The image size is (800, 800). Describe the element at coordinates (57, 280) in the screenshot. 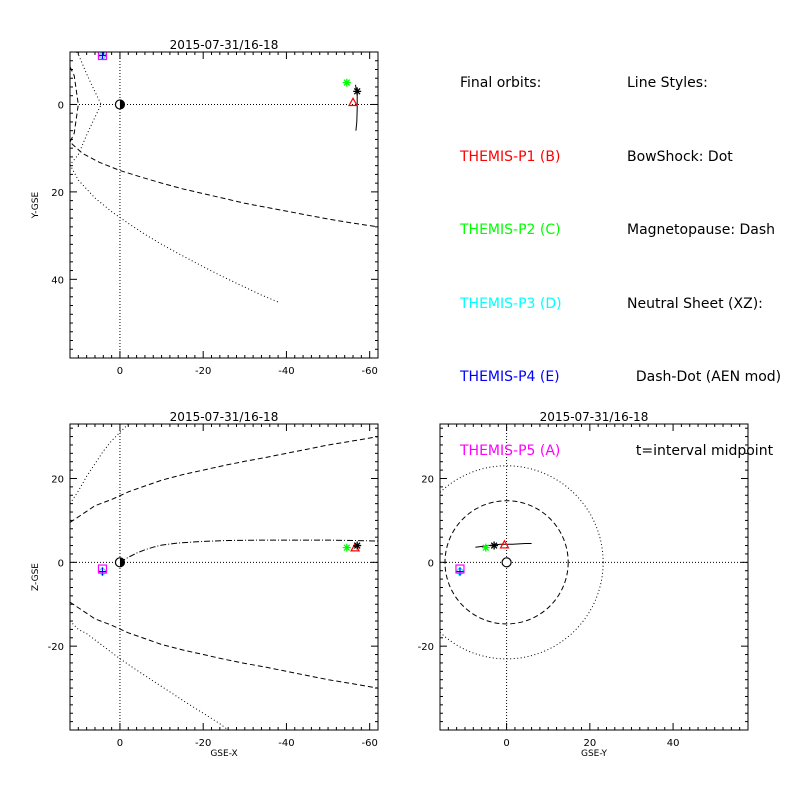

I see `xy-y-tick-label: 40` at that location.